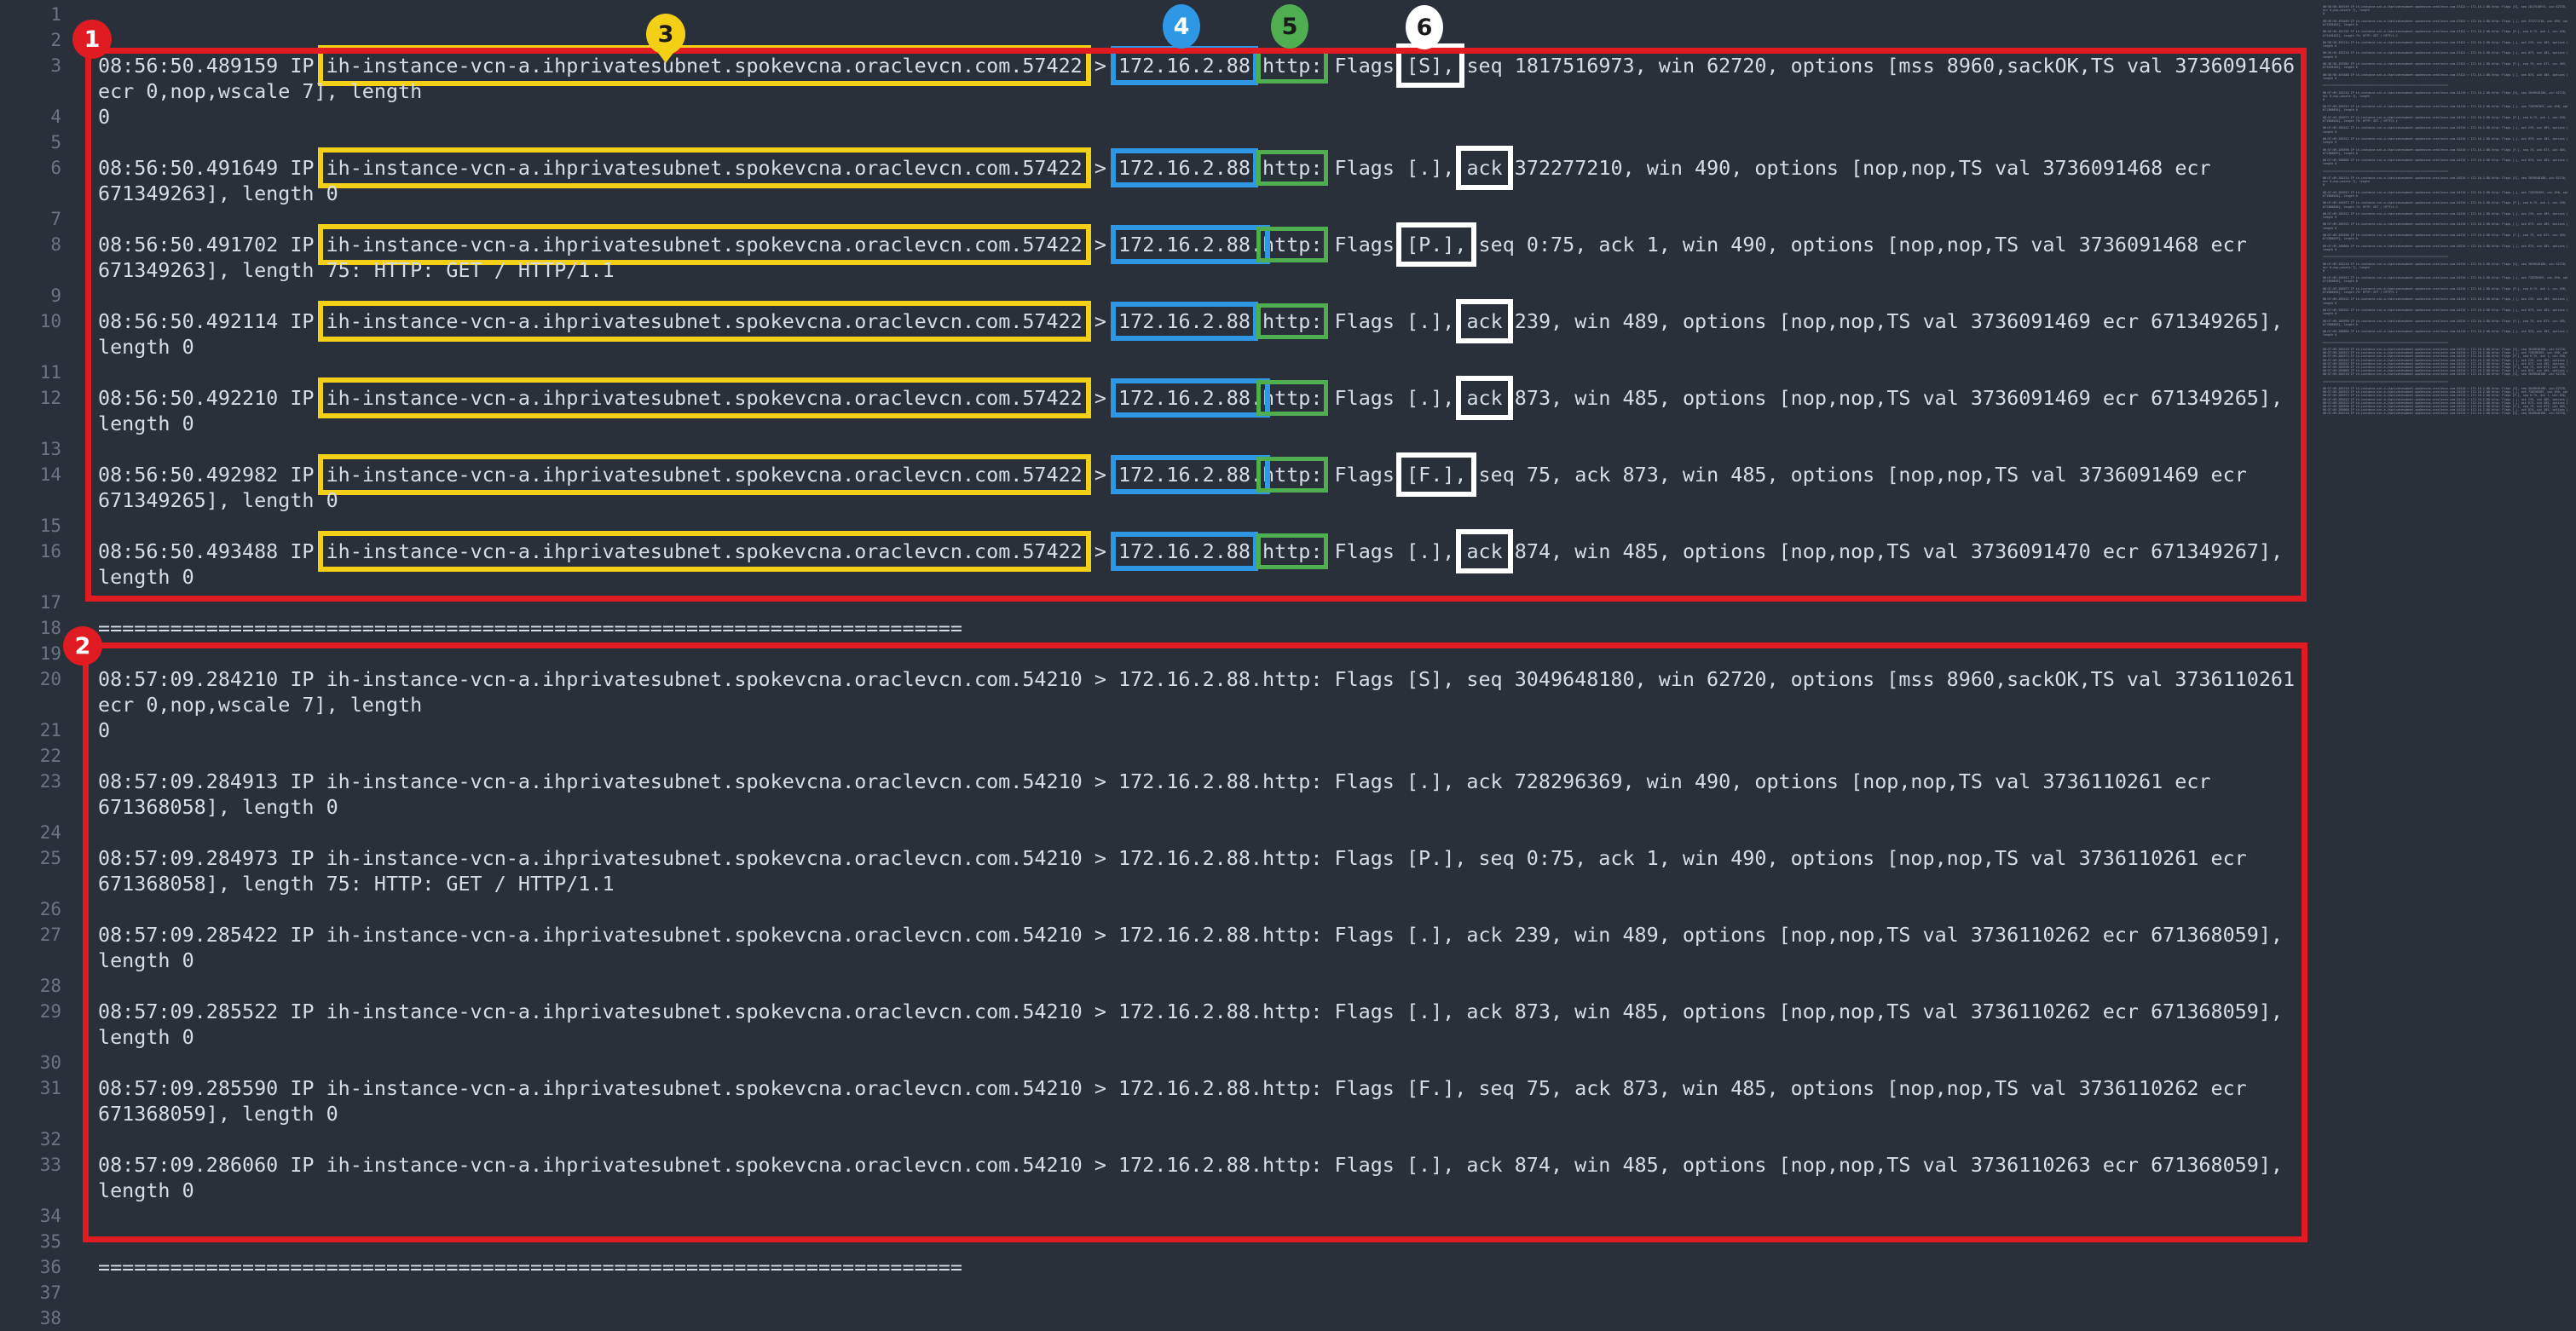 The height and width of the screenshot is (1331, 2576). I want to click on line-number: 1, so click(55, 15).